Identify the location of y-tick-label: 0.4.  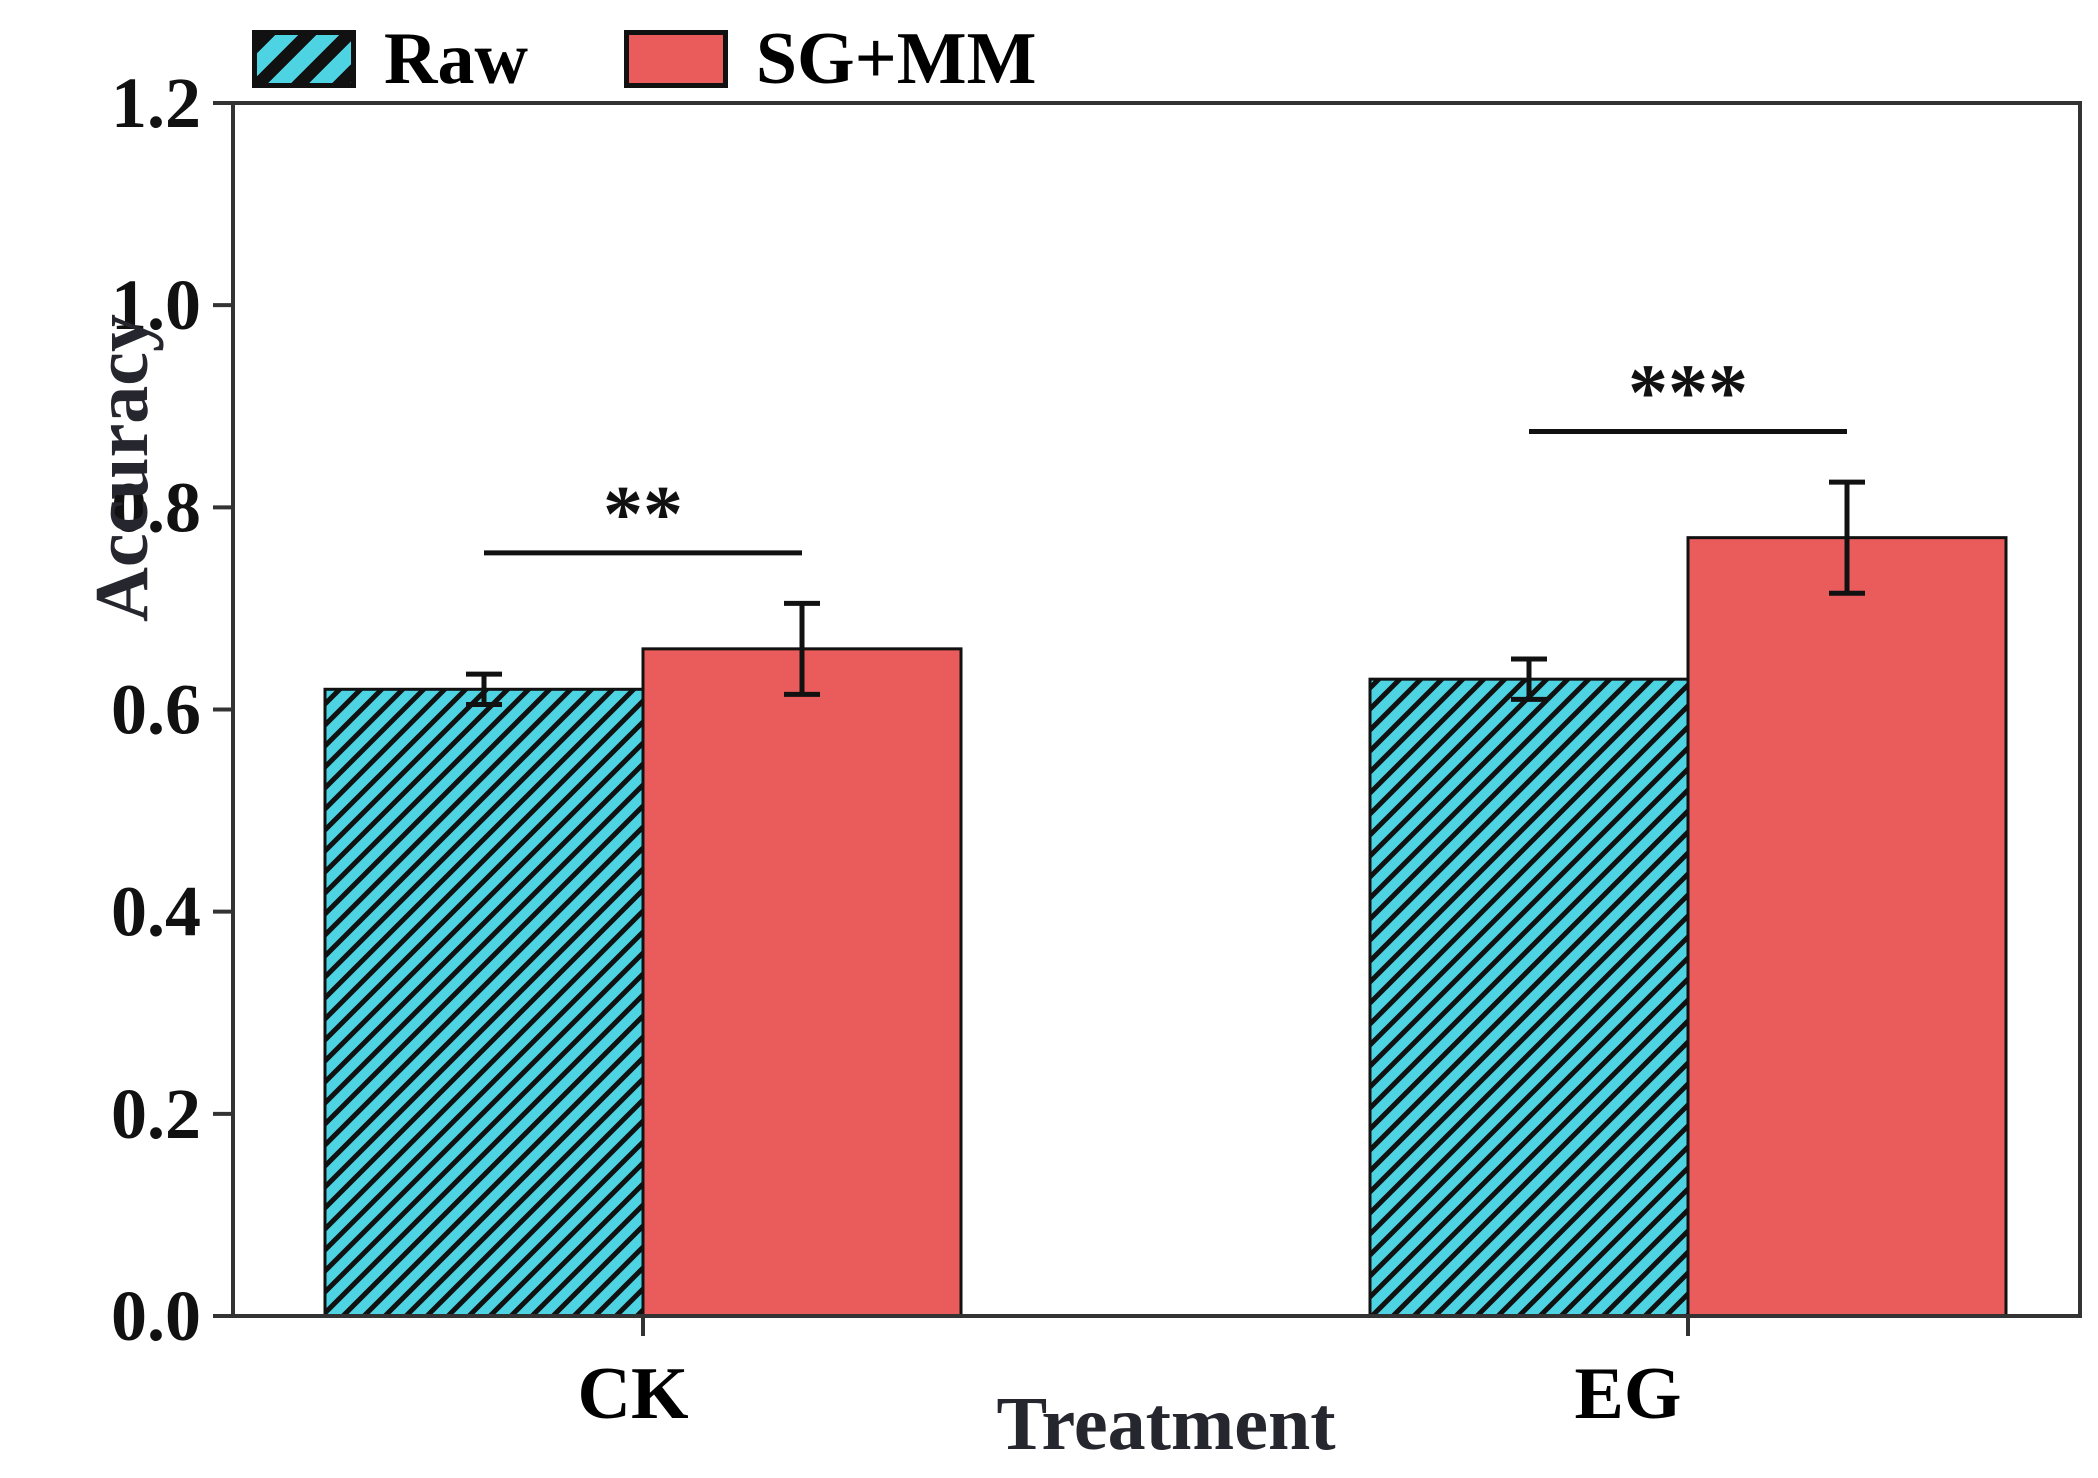
(156, 912).